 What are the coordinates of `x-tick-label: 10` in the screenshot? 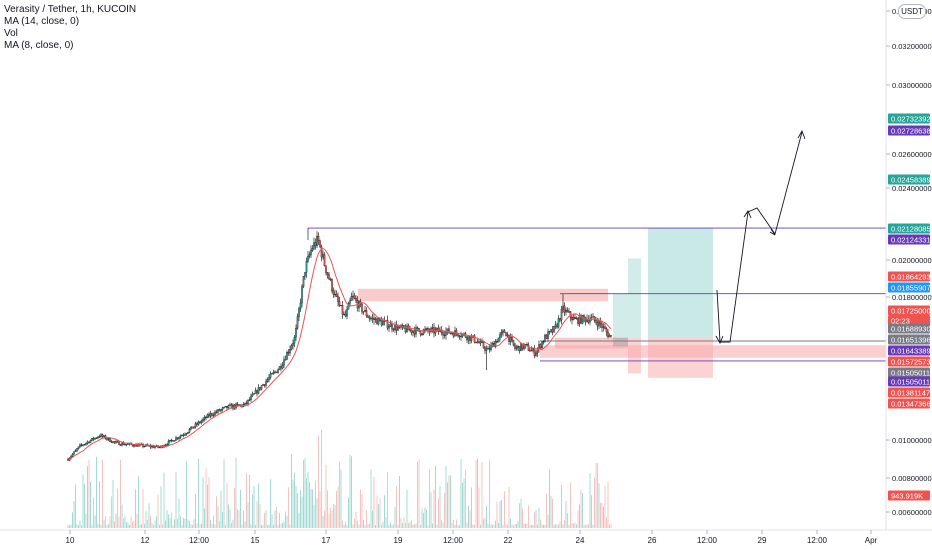 It's located at (70, 540).